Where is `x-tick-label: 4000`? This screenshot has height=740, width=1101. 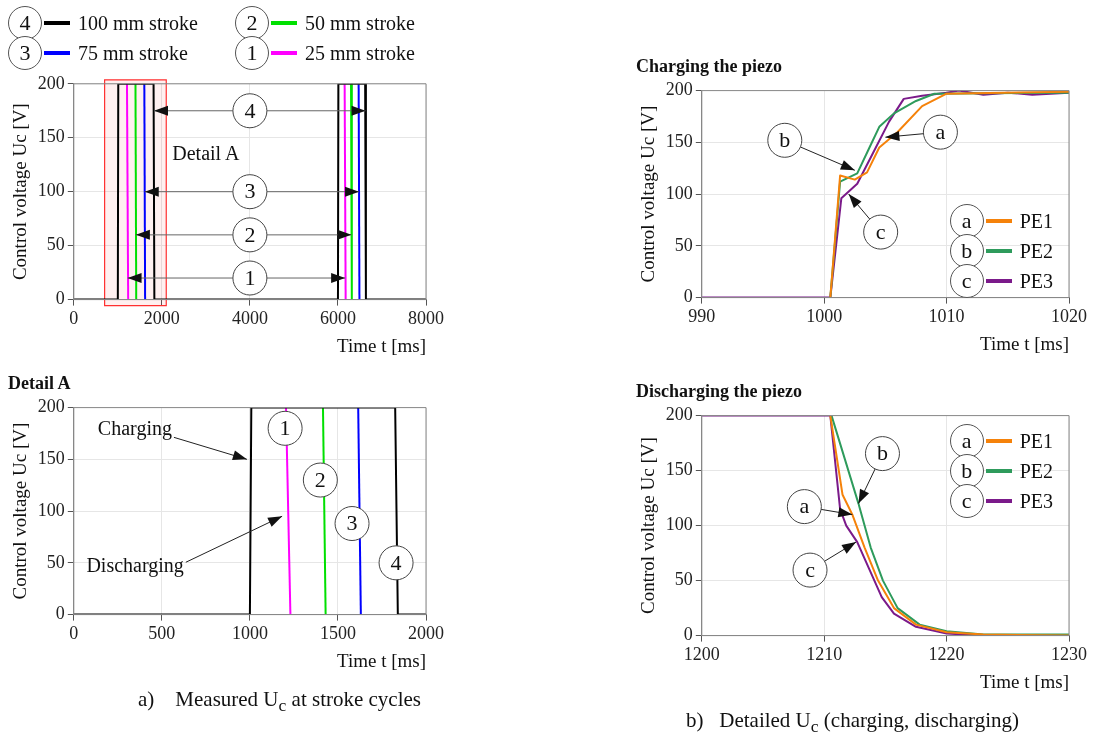
x-tick-label: 4000 is located at coordinates (249, 318).